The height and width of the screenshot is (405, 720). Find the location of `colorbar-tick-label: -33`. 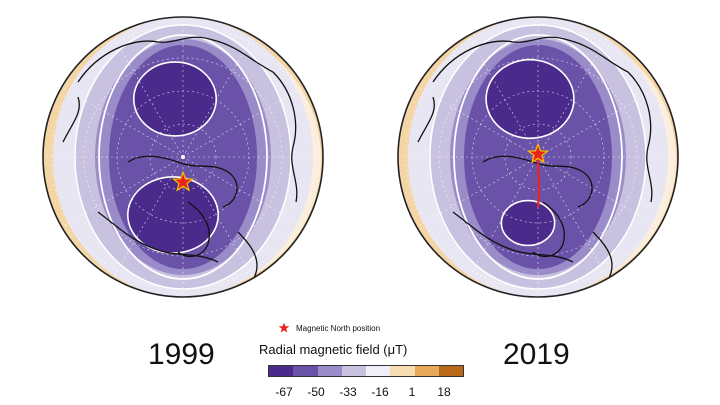

colorbar-tick-label: -33 is located at coordinates (348, 392).